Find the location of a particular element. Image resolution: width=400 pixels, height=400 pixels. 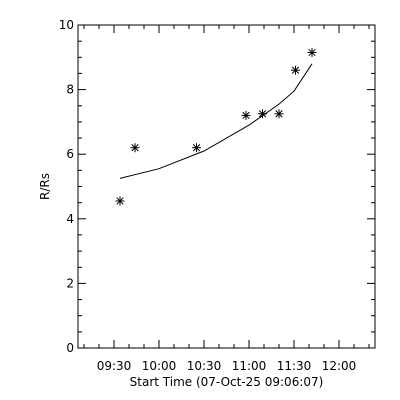

y-tick-label: 10 is located at coordinates (66, 25).